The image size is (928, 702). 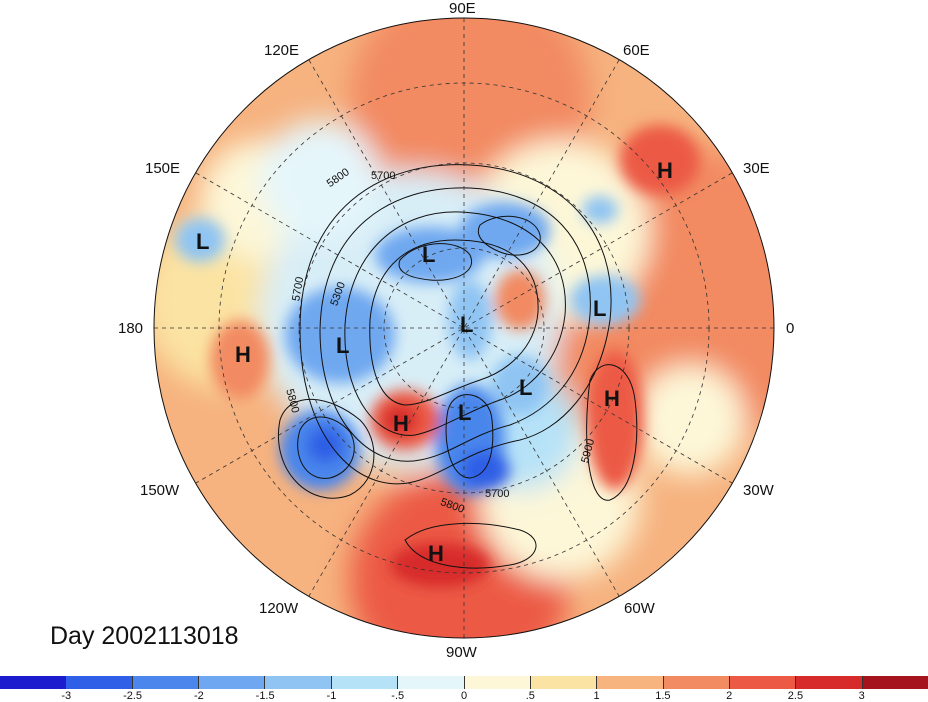 What do you see at coordinates (163, 168) in the screenshot?
I see `lon-label-150e: 150E` at bounding box center [163, 168].